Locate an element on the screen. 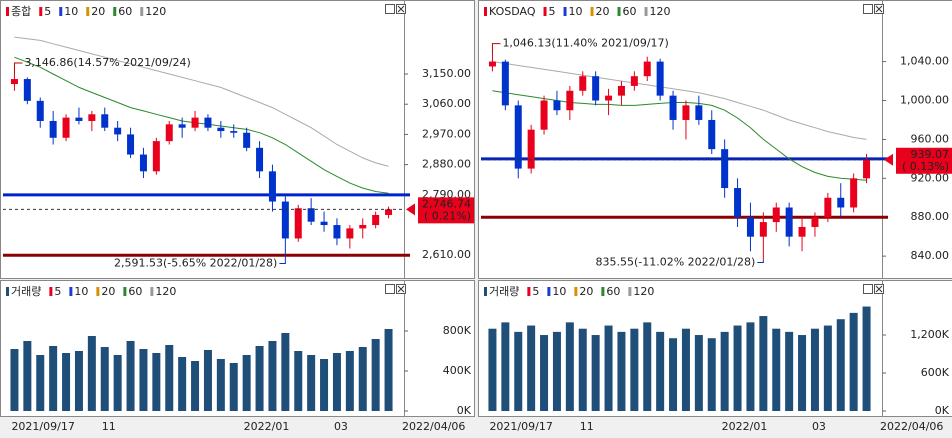 The image size is (952, 438). legend-label: 20 is located at coordinates (108, 291).